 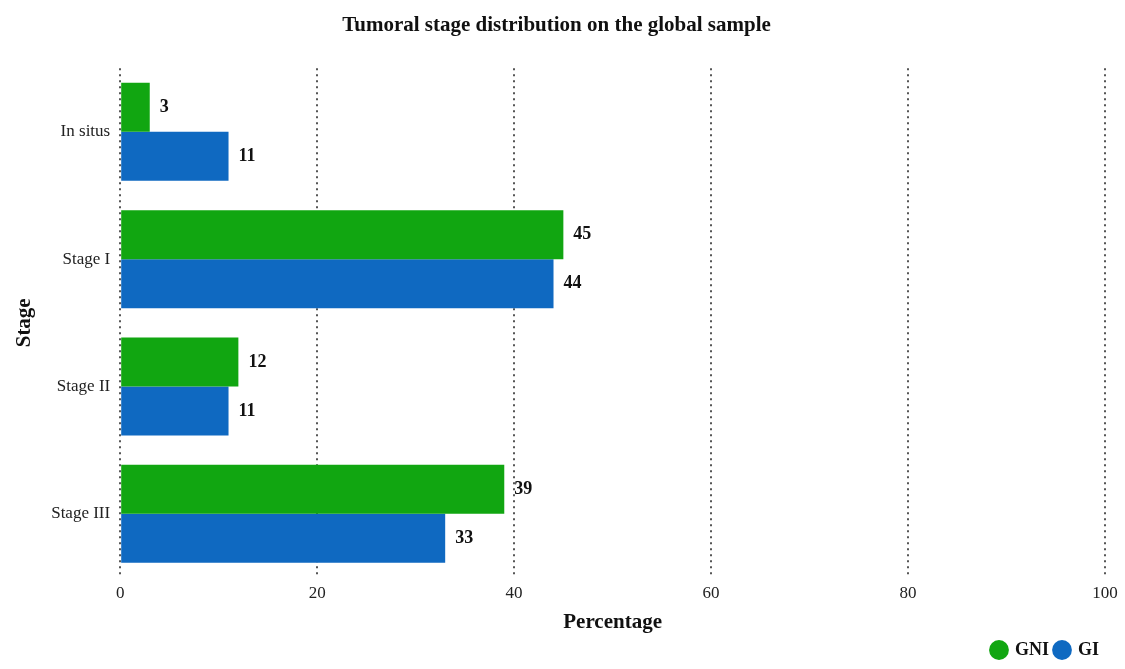 I want to click on y-tick-label: Stage I, so click(x=86, y=258).